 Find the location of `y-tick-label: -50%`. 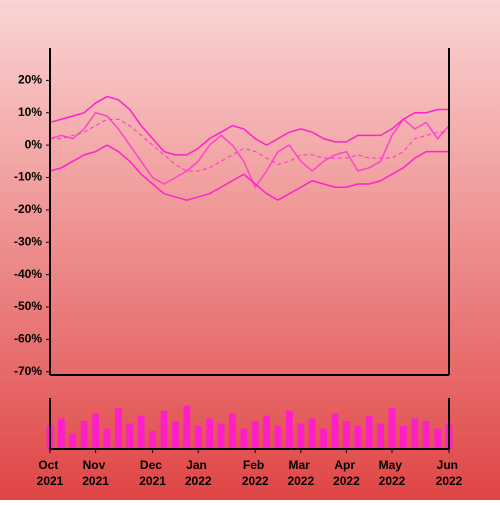

y-tick-label: -50% is located at coordinates (28, 306).